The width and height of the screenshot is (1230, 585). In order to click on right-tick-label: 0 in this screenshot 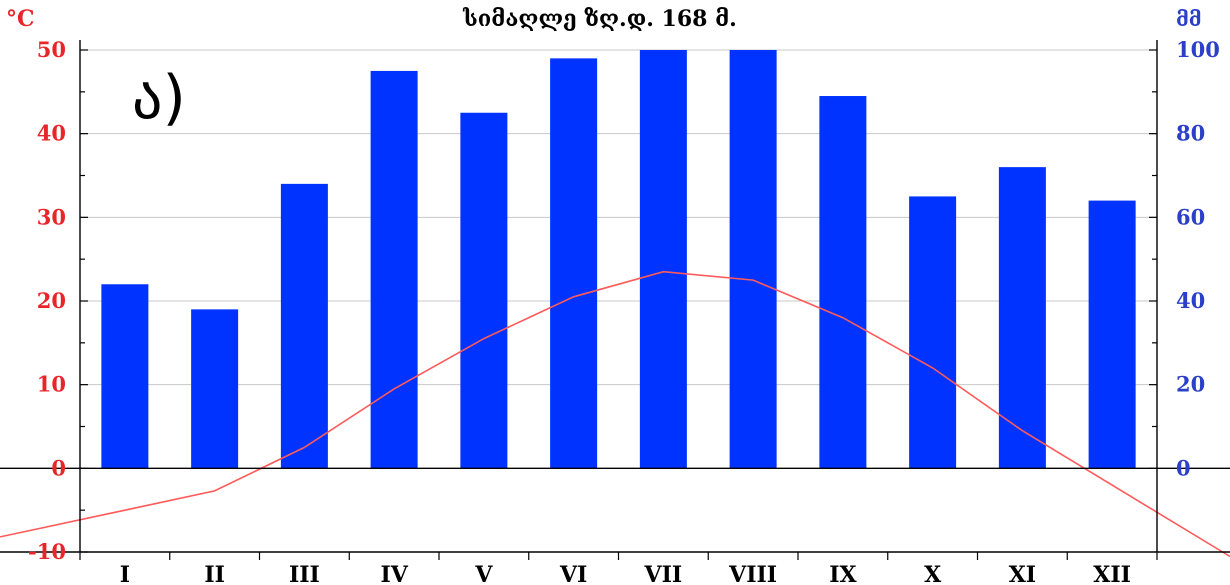, I will do `click(1183, 467)`.